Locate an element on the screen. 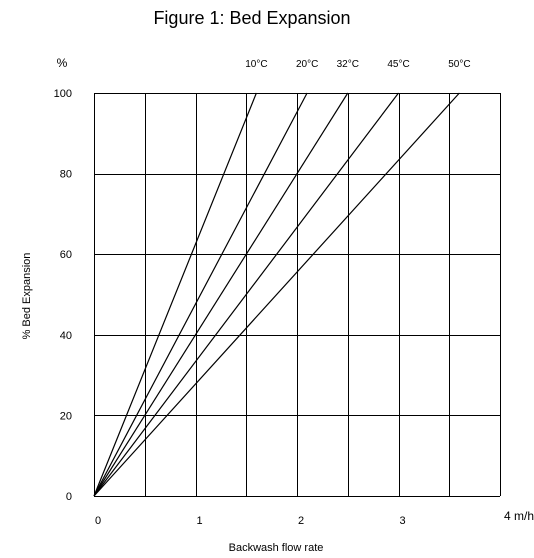 The image size is (534, 558). series-label: 45°C is located at coordinates (398, 64).